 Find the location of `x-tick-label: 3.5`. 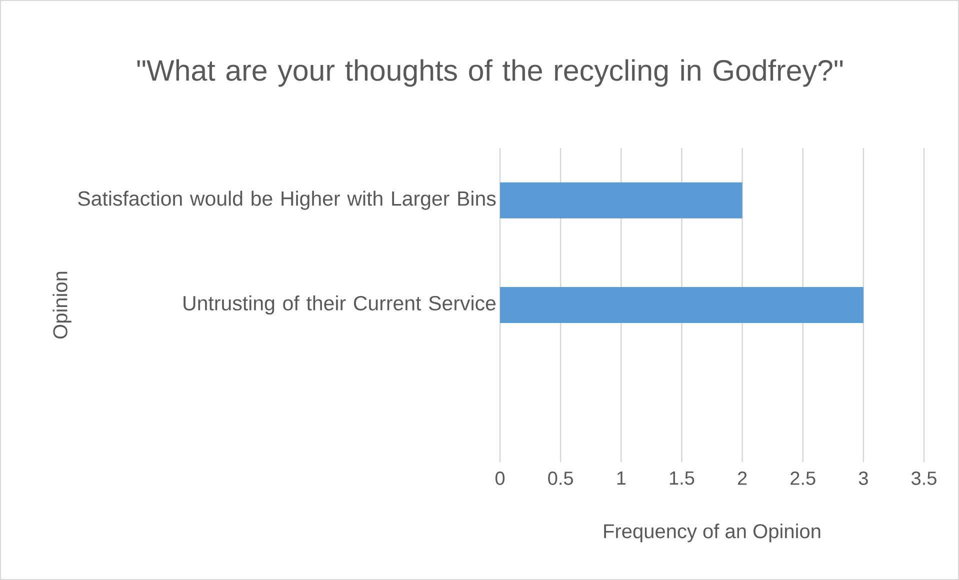

x-tick-label: 3.5 is located at coordinates (924, 478).